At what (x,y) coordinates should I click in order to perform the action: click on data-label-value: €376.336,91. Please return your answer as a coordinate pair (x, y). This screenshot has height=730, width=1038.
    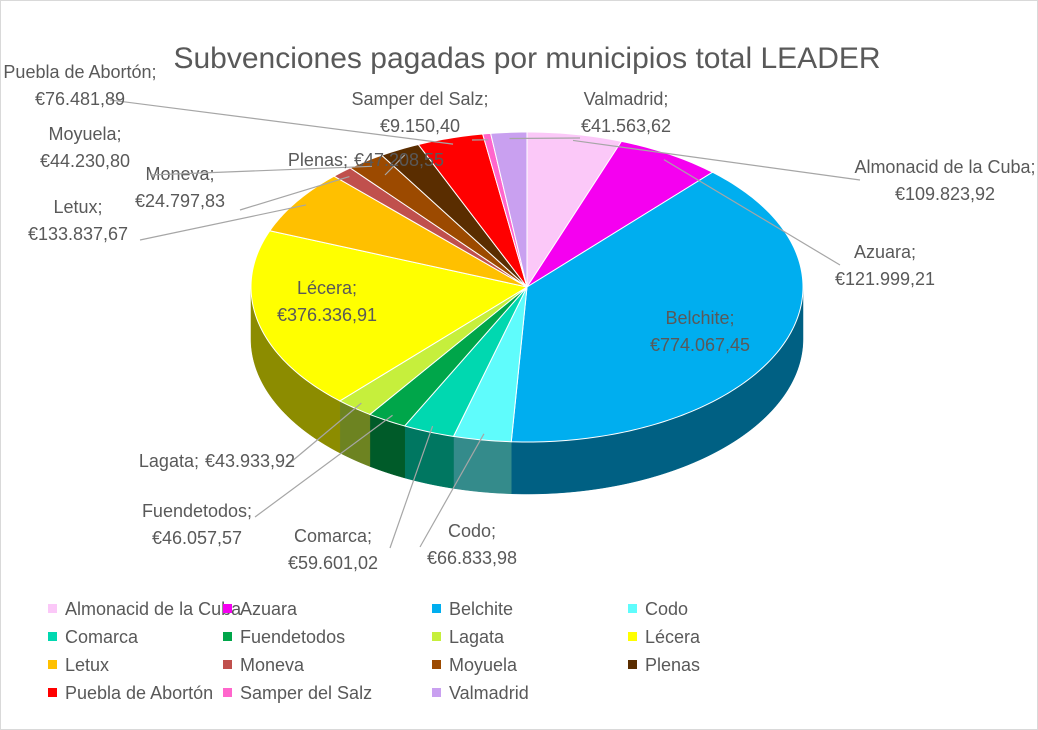
    Looking at the image, I should click on (327, 315).